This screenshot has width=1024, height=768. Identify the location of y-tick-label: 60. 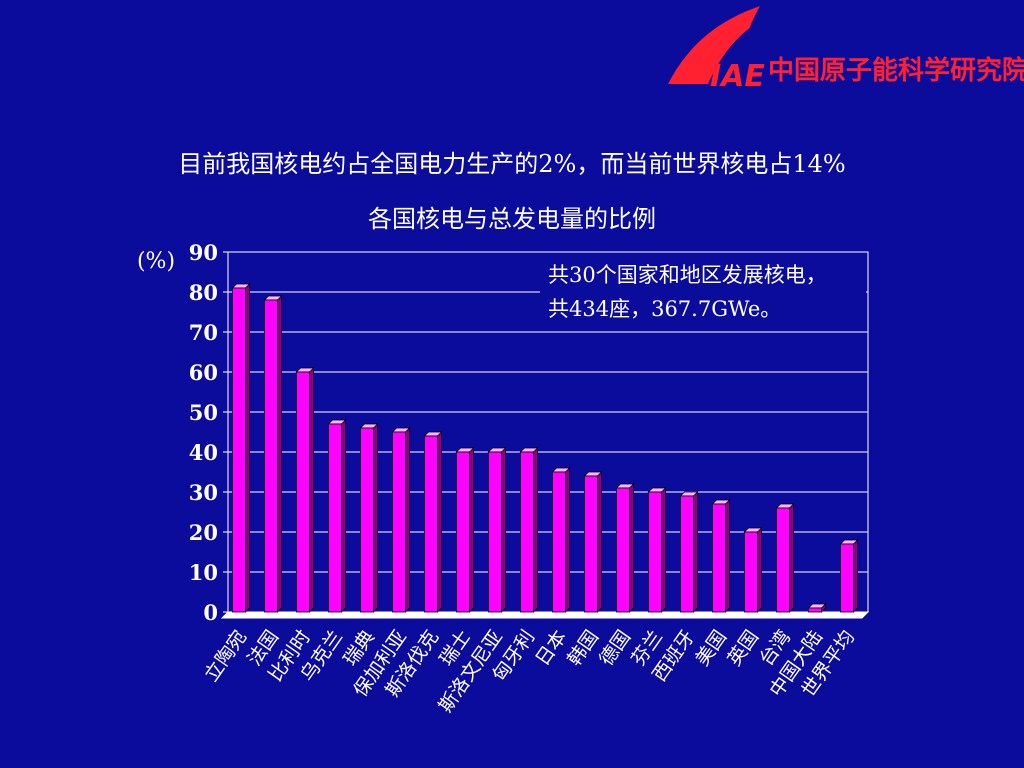
(203, 372).